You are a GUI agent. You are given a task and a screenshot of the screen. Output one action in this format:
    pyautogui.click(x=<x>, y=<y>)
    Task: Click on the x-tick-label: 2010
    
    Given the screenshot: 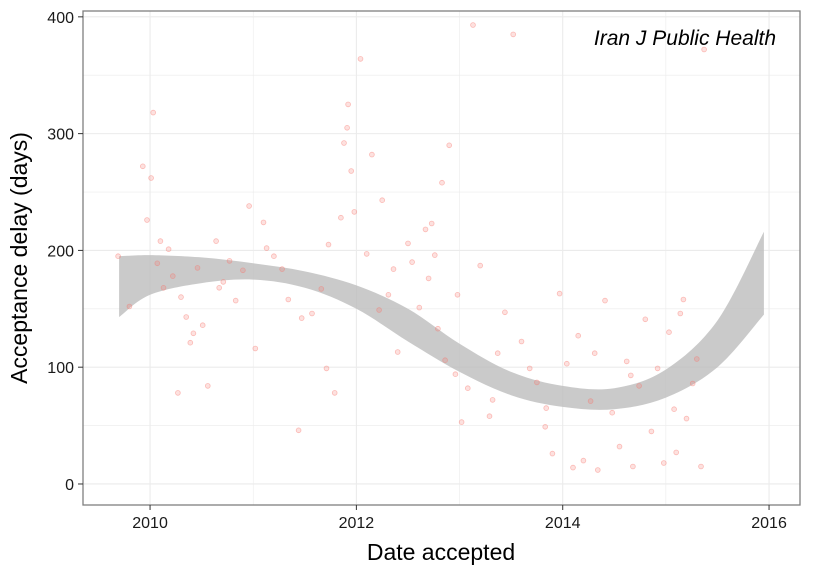 What is the action you would take?
    pyautogui.click(x=150, y=523)
    